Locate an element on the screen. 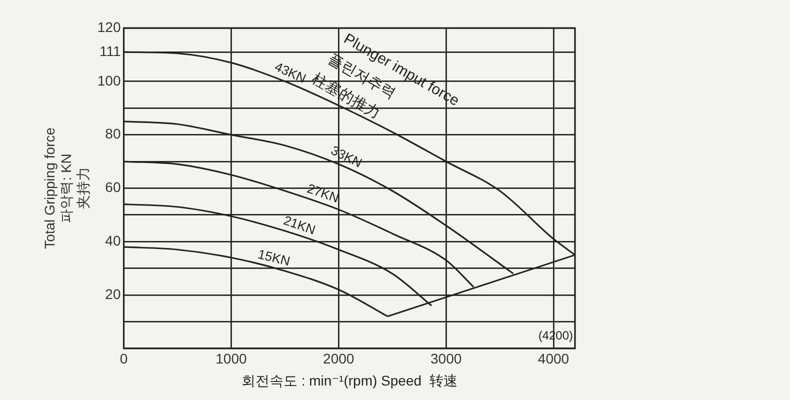 The image size is (790, 400). y-axis-title: Total Gripping force 파악력: KN 夹持力 is located at coordinates (66, 188).